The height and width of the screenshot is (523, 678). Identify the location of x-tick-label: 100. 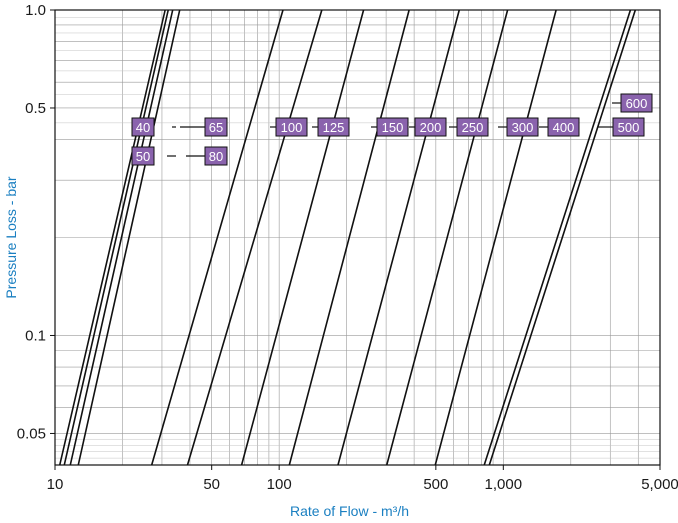
(279, 484).